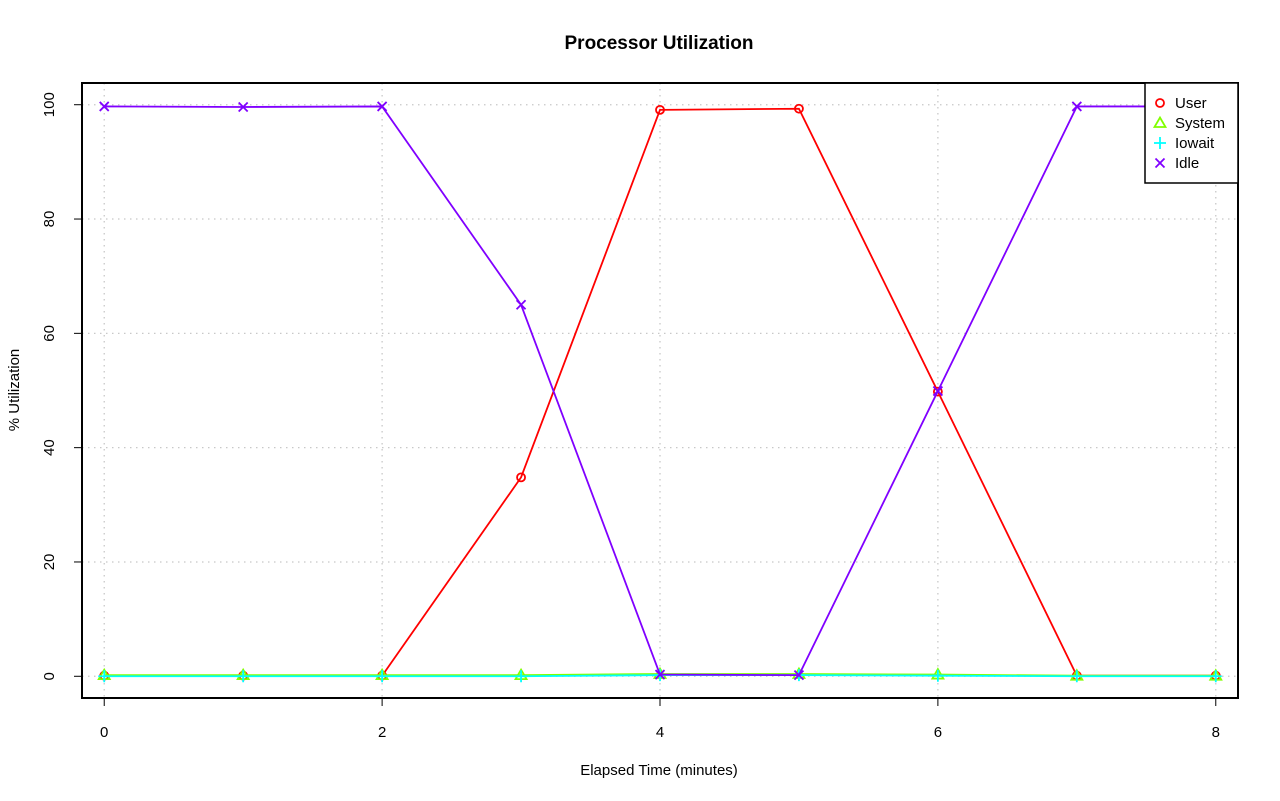 This screenshot has width=1280, height=801. What do you see at coordinates (1160, 143) in the screenshot?
I see `legend-marker-iowait` at bounding box center [1160, 143].